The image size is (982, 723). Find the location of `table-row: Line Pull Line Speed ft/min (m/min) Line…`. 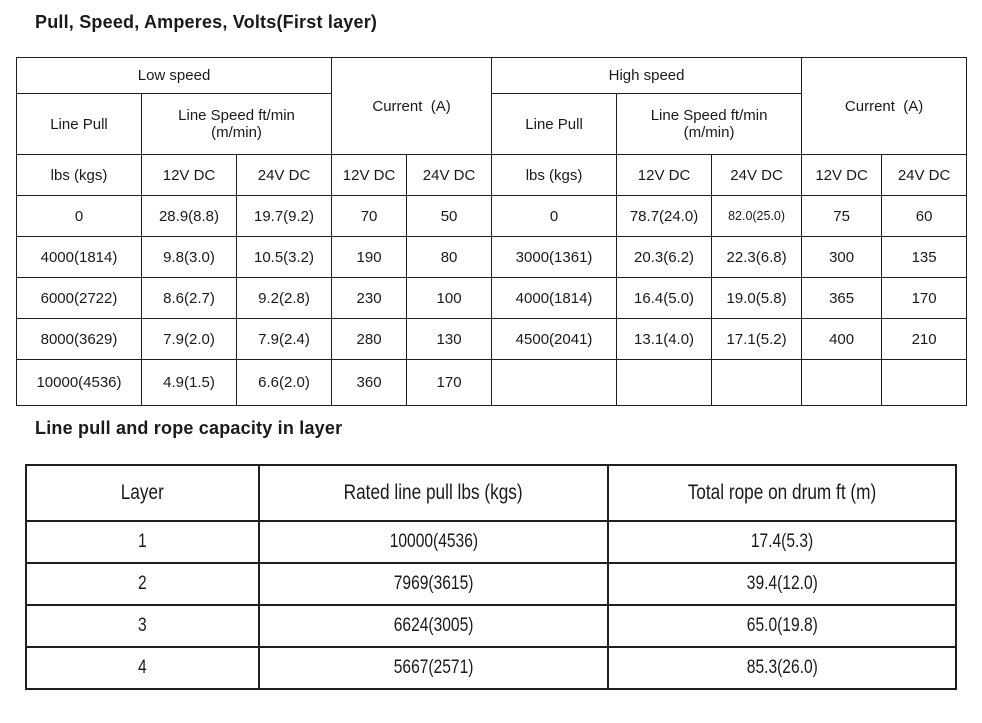

table-row: Line Pull Line Speed ft/min (m/min) Line… is located at coordinates (491, 124).